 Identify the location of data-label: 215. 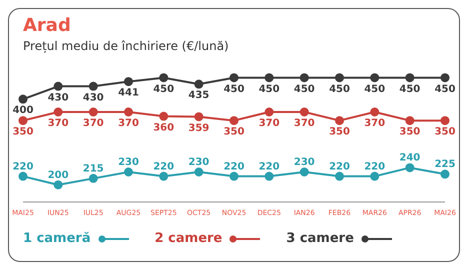
(93, 168).